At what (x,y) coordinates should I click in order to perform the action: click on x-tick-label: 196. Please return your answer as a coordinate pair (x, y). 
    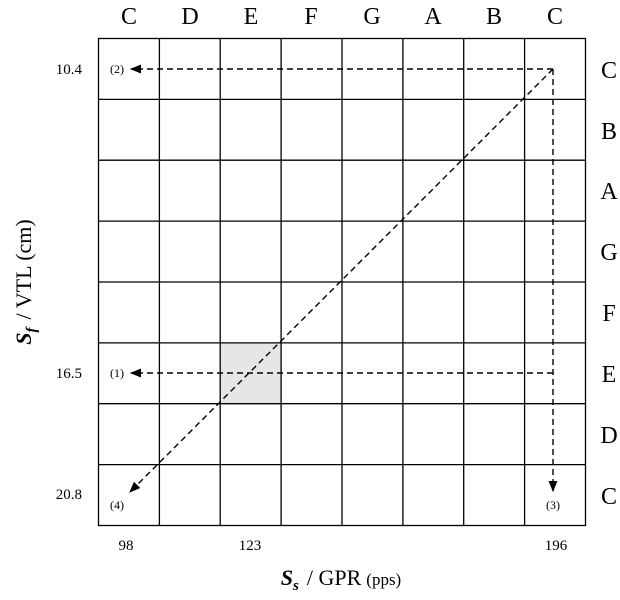
    Looking at the image, I should click on (556, 546).